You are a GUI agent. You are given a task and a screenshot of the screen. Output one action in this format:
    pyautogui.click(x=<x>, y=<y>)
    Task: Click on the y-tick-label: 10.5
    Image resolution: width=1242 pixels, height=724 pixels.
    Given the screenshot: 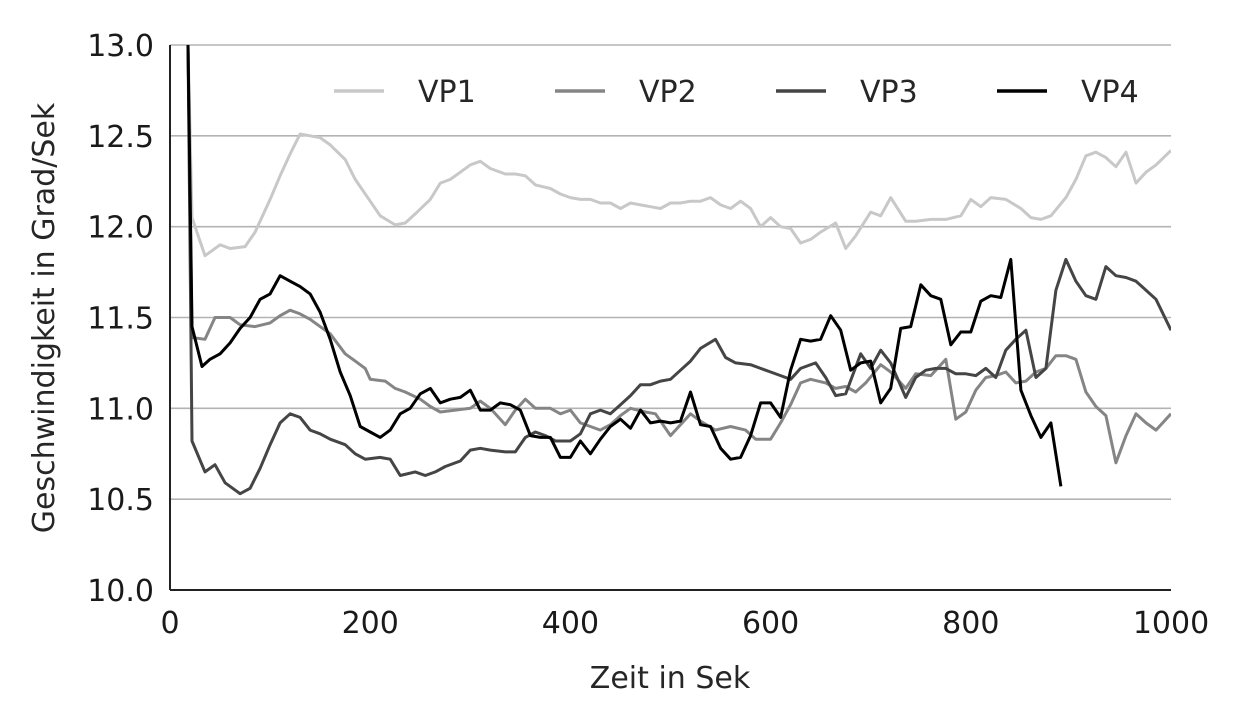 What is the action you would take?
    pyautogui.click(x=120, y=500)
    